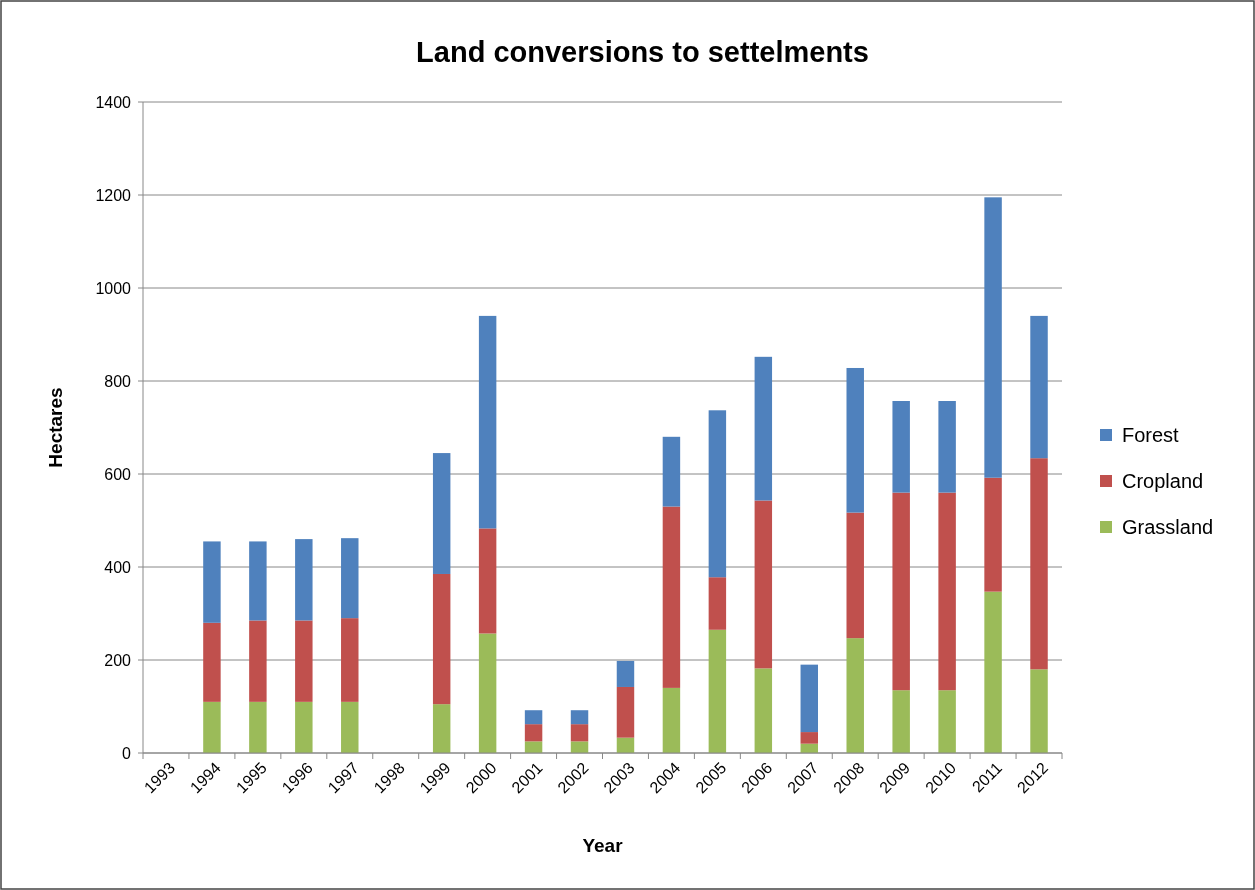 Image resolution: width=1255 pixels, height=890 pixels. I want to click on legend-label: Cropland, so click(1163, 481).